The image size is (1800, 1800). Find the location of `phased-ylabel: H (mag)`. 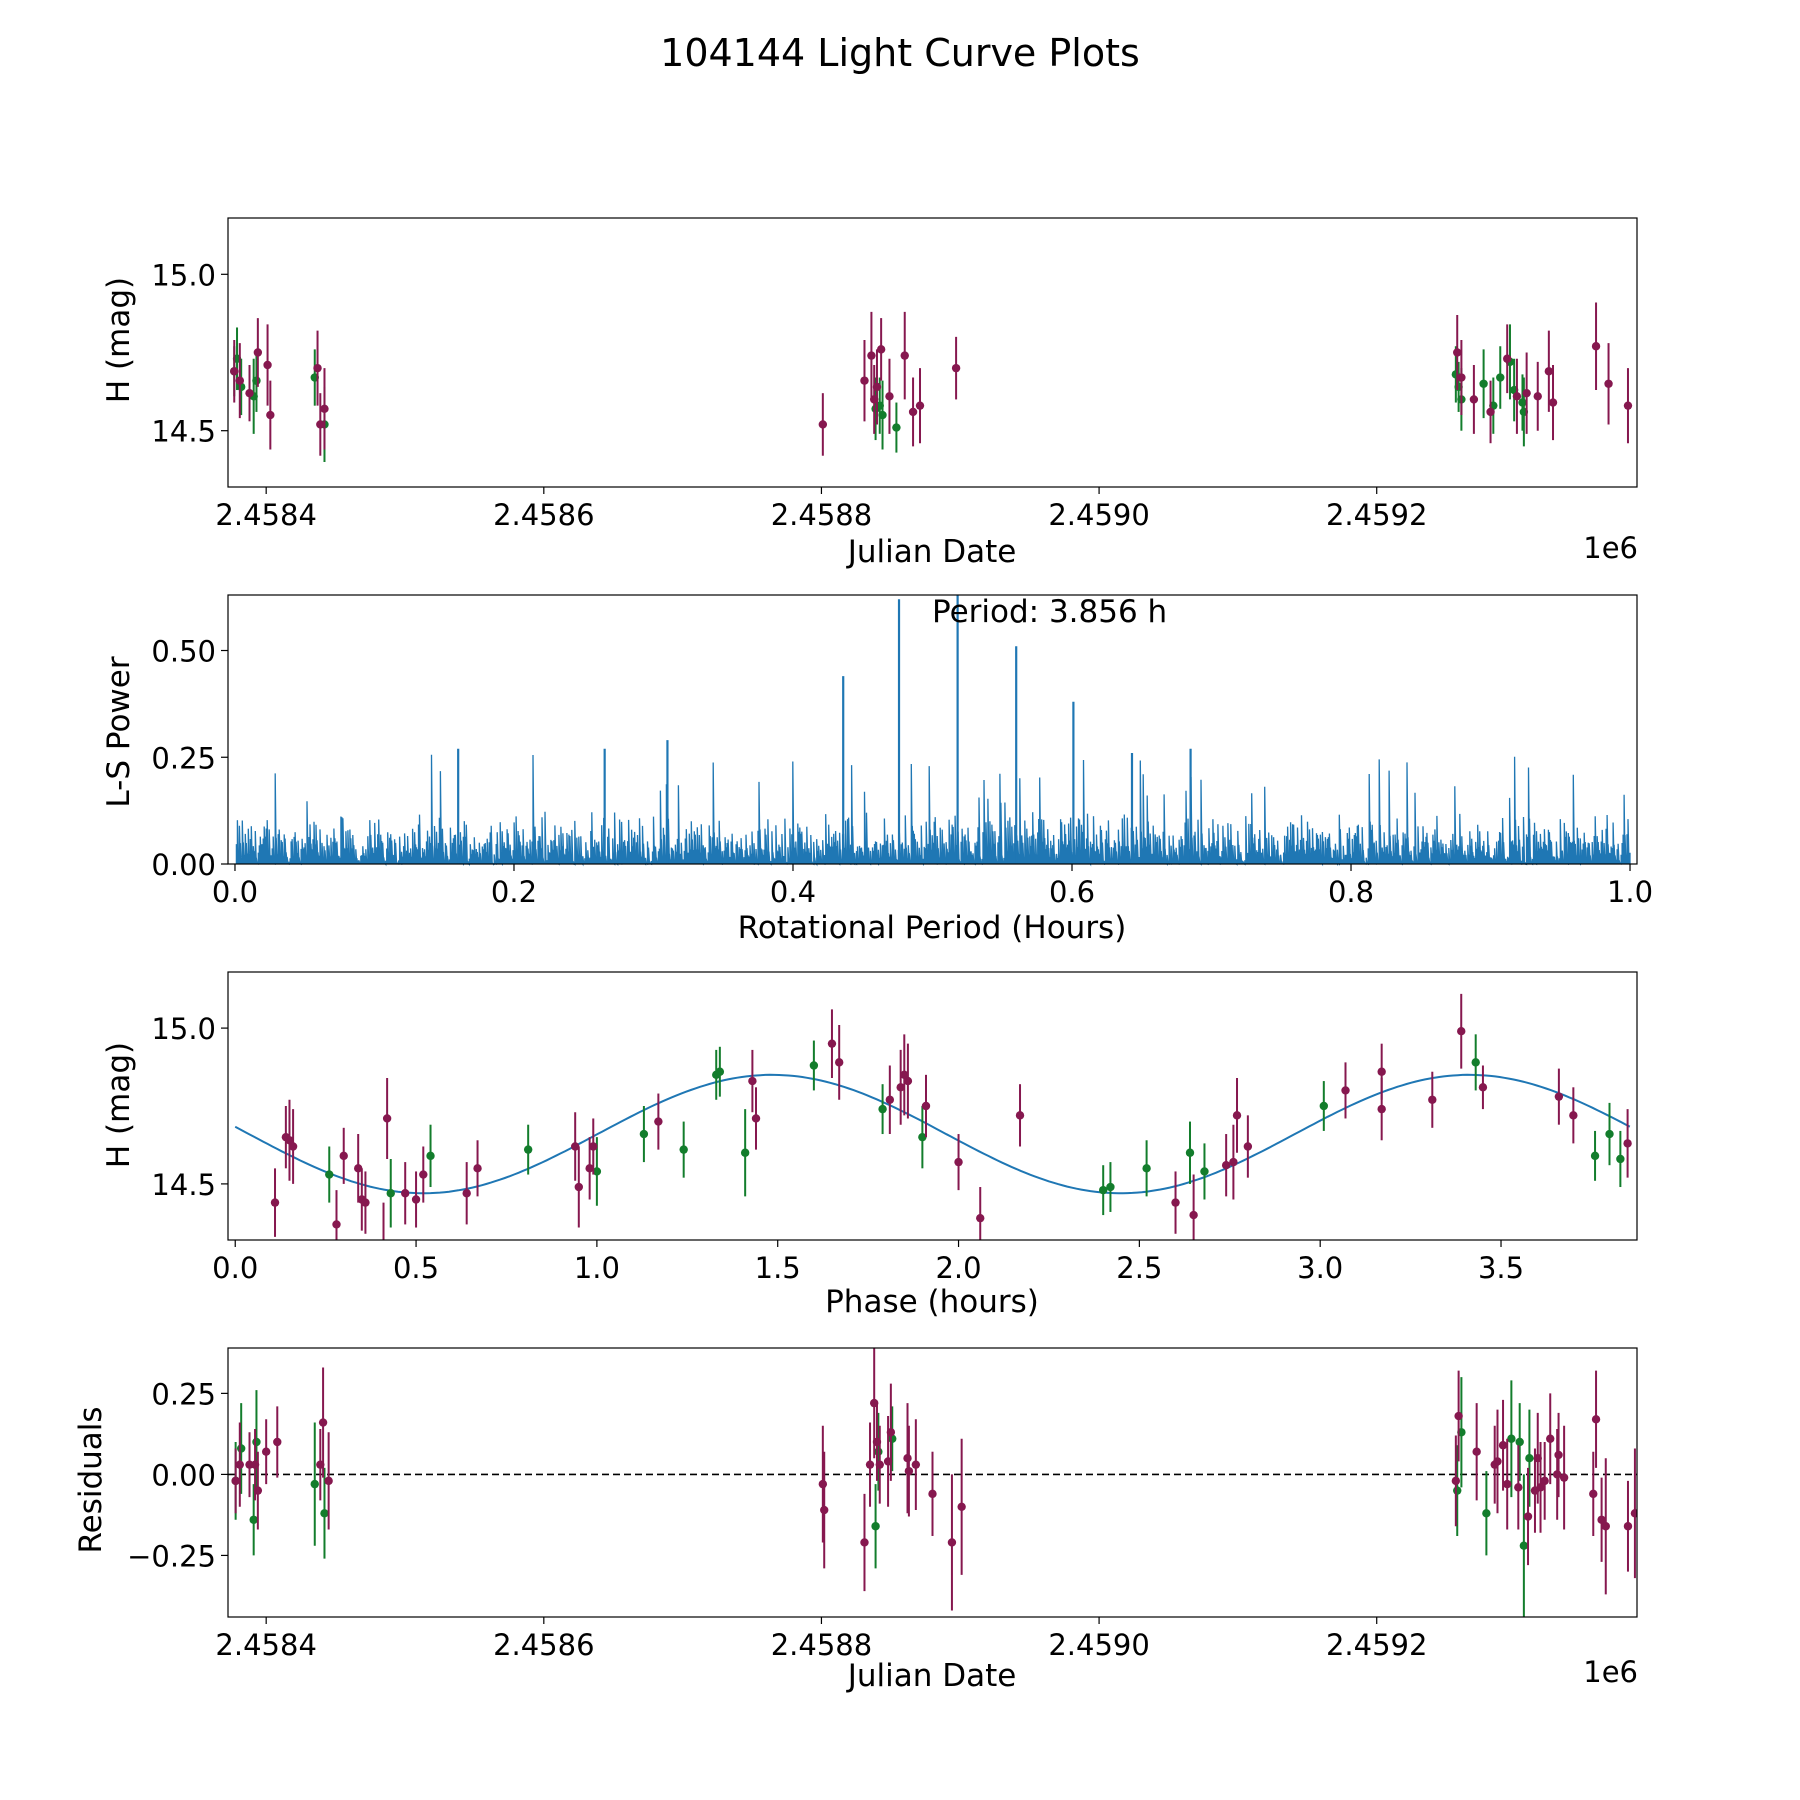

phased-ylabel: H (mag) is located at coordinates (119, 1105).